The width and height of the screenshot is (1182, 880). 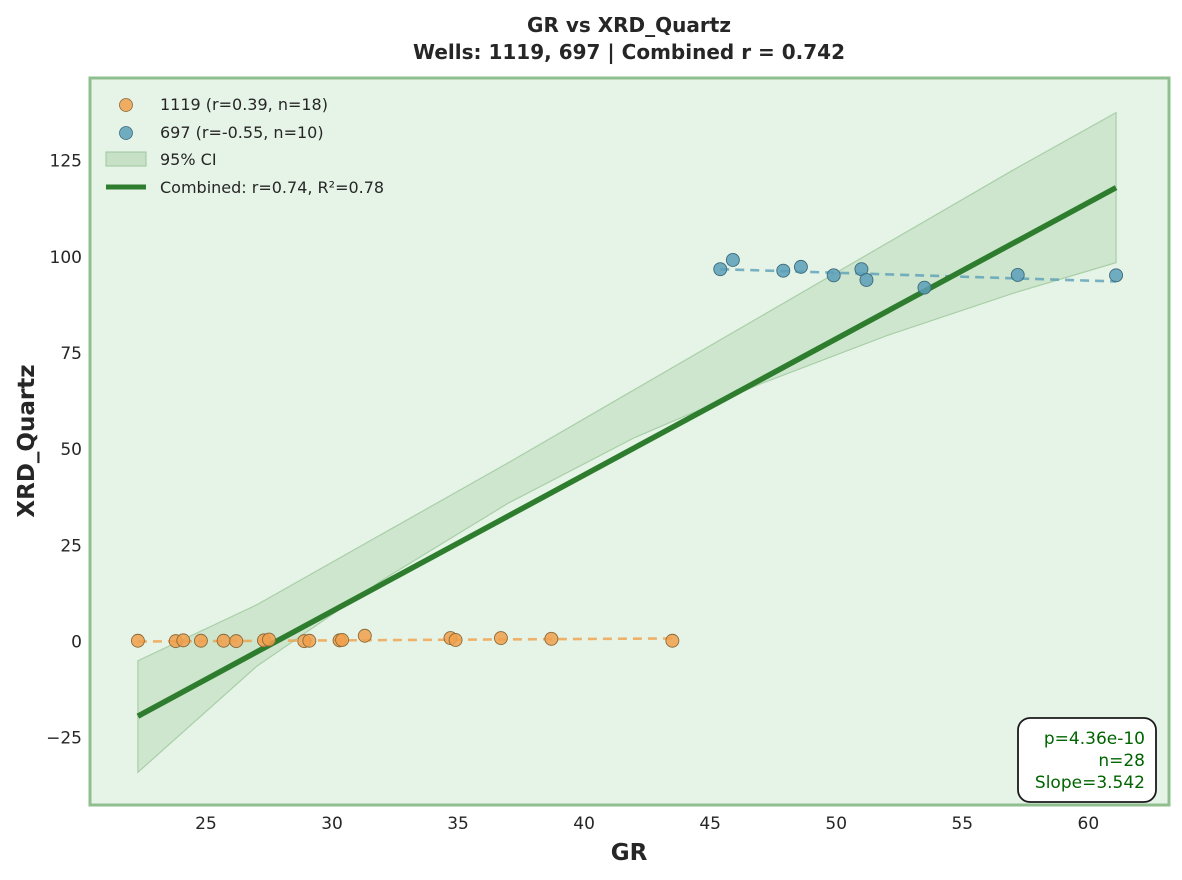 I want to click on x-tick-label: 60, so click(x=1089, y=824).